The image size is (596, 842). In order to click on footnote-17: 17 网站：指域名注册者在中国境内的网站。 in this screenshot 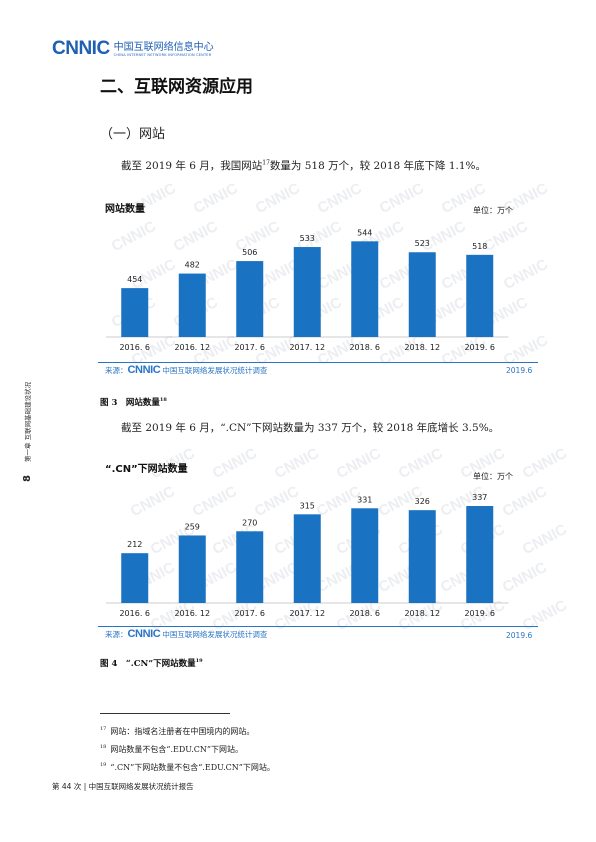, I will do `click(177, 731)`.